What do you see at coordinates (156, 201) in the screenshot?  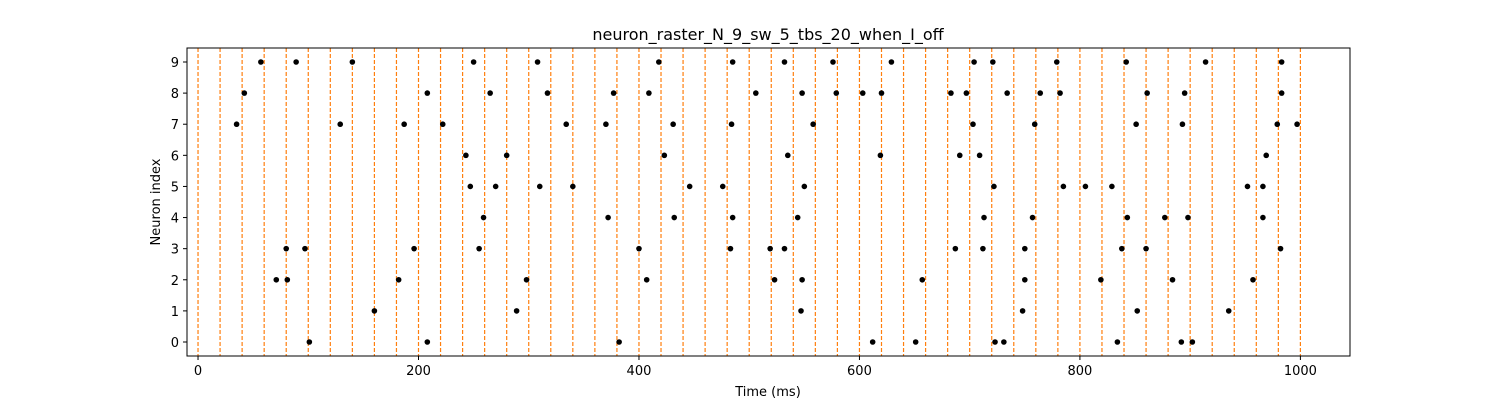 I see `y-axis-label: Neuron index` at bounding box center [156, 201].